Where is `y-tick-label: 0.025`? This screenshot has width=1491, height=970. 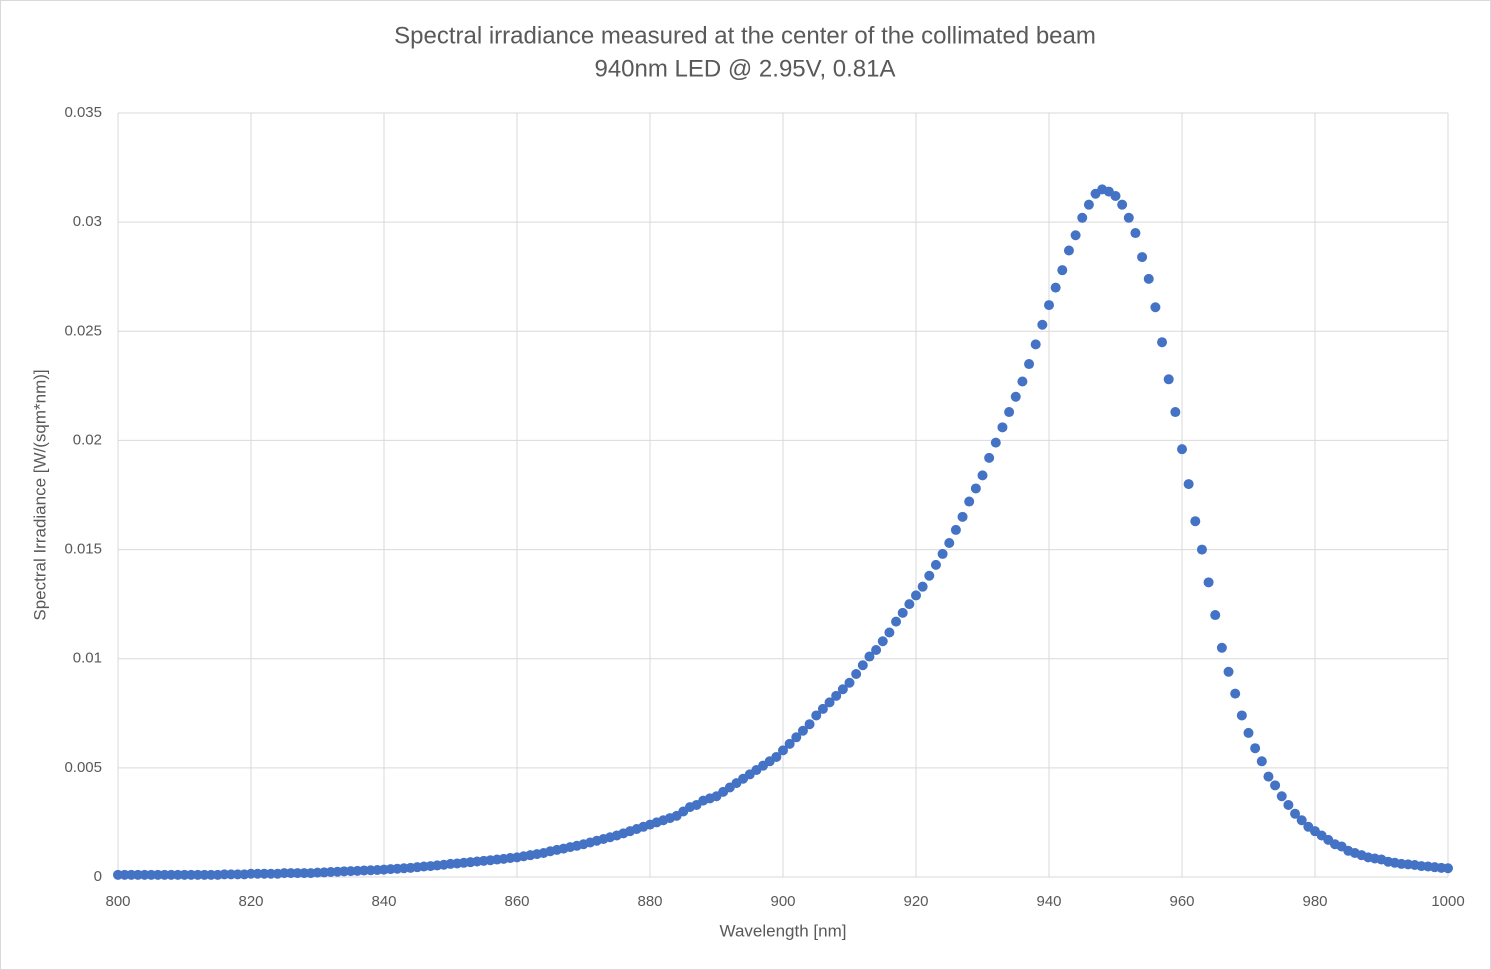
y-tick-label: 0.025 is located at coordinates (83, 330).